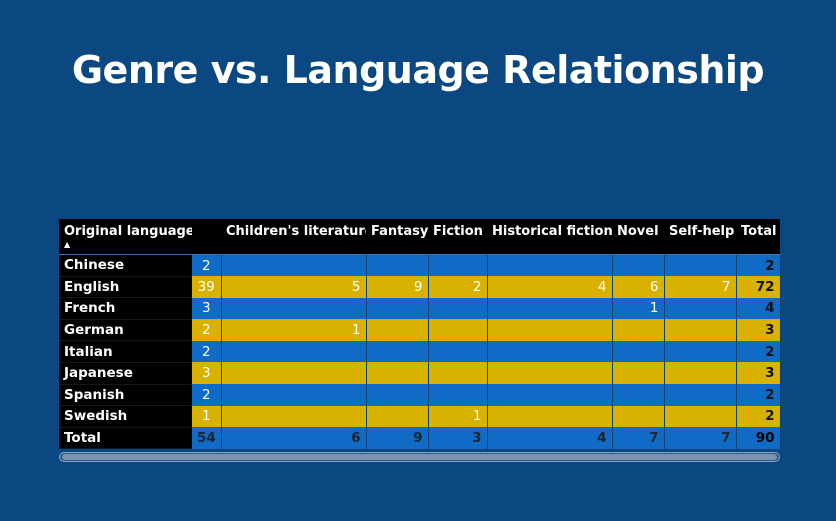 Image resolution: width=836 pixels, height=521 pixels. I want to click on row-label: Chinese, so click(125, 265).